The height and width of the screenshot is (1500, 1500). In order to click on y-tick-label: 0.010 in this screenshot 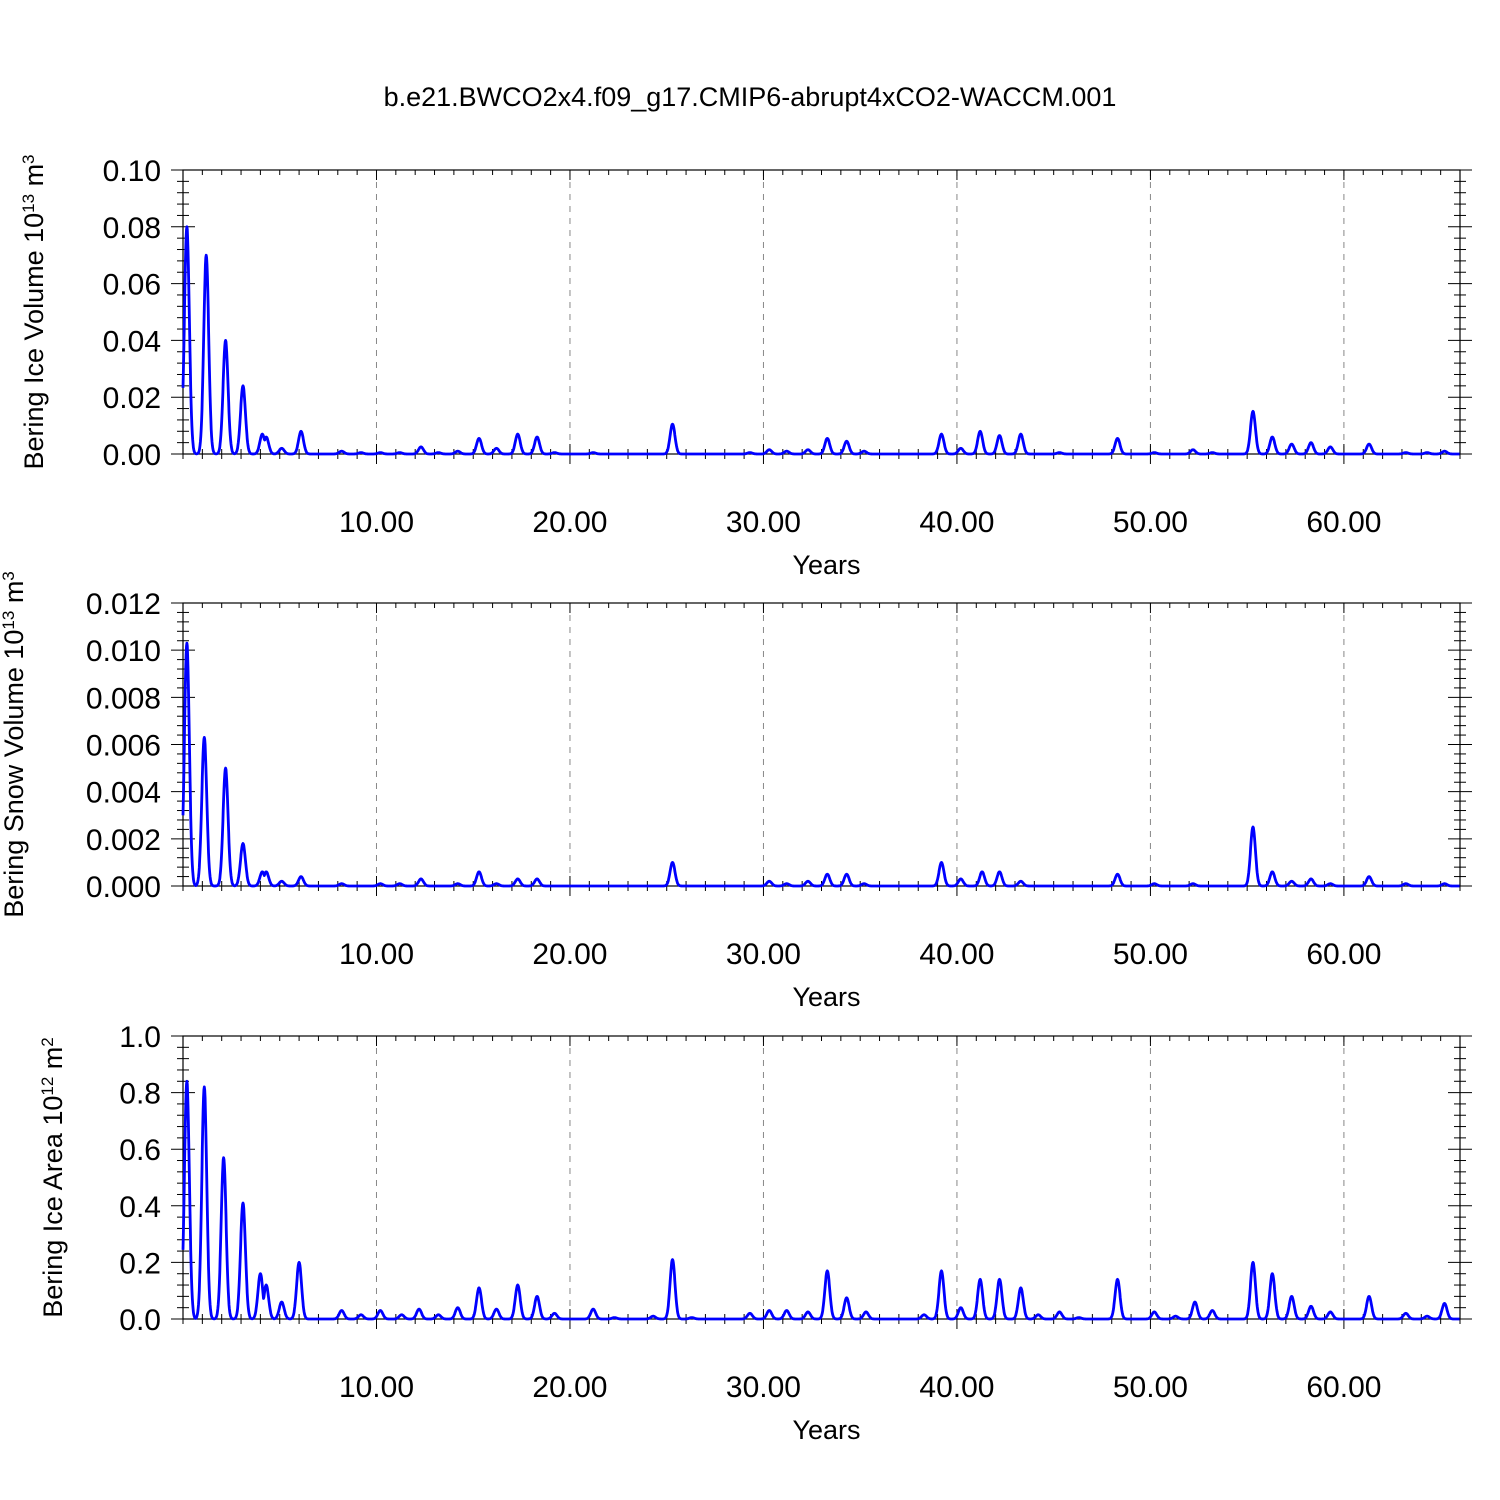, I will do `click(123, 651)`.